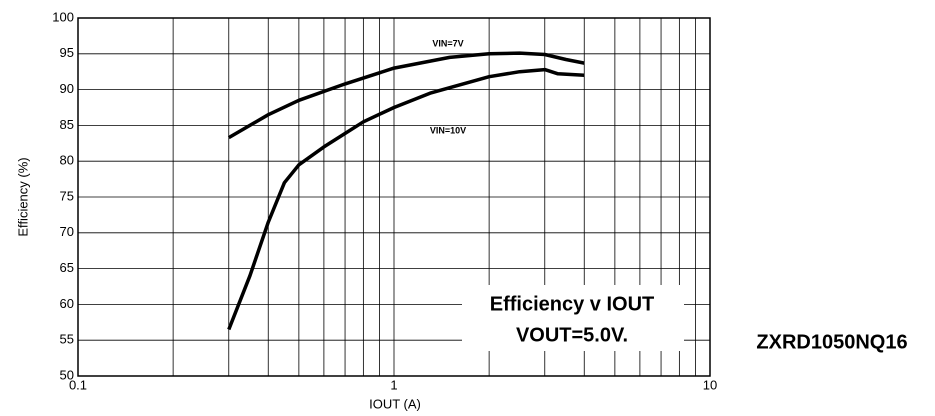  Describe the element at coordinates (831, 342) in the screenshot. I see `annotation: ZXRD1050NQ16` at that location.